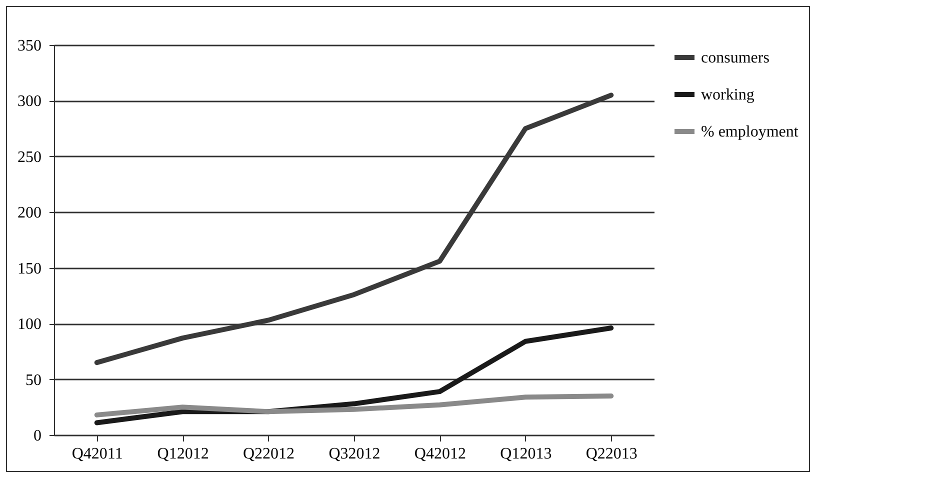 The height and width of the screenshot is (487, 951). I want to click on legend-label: consumers, so click(735, 58).